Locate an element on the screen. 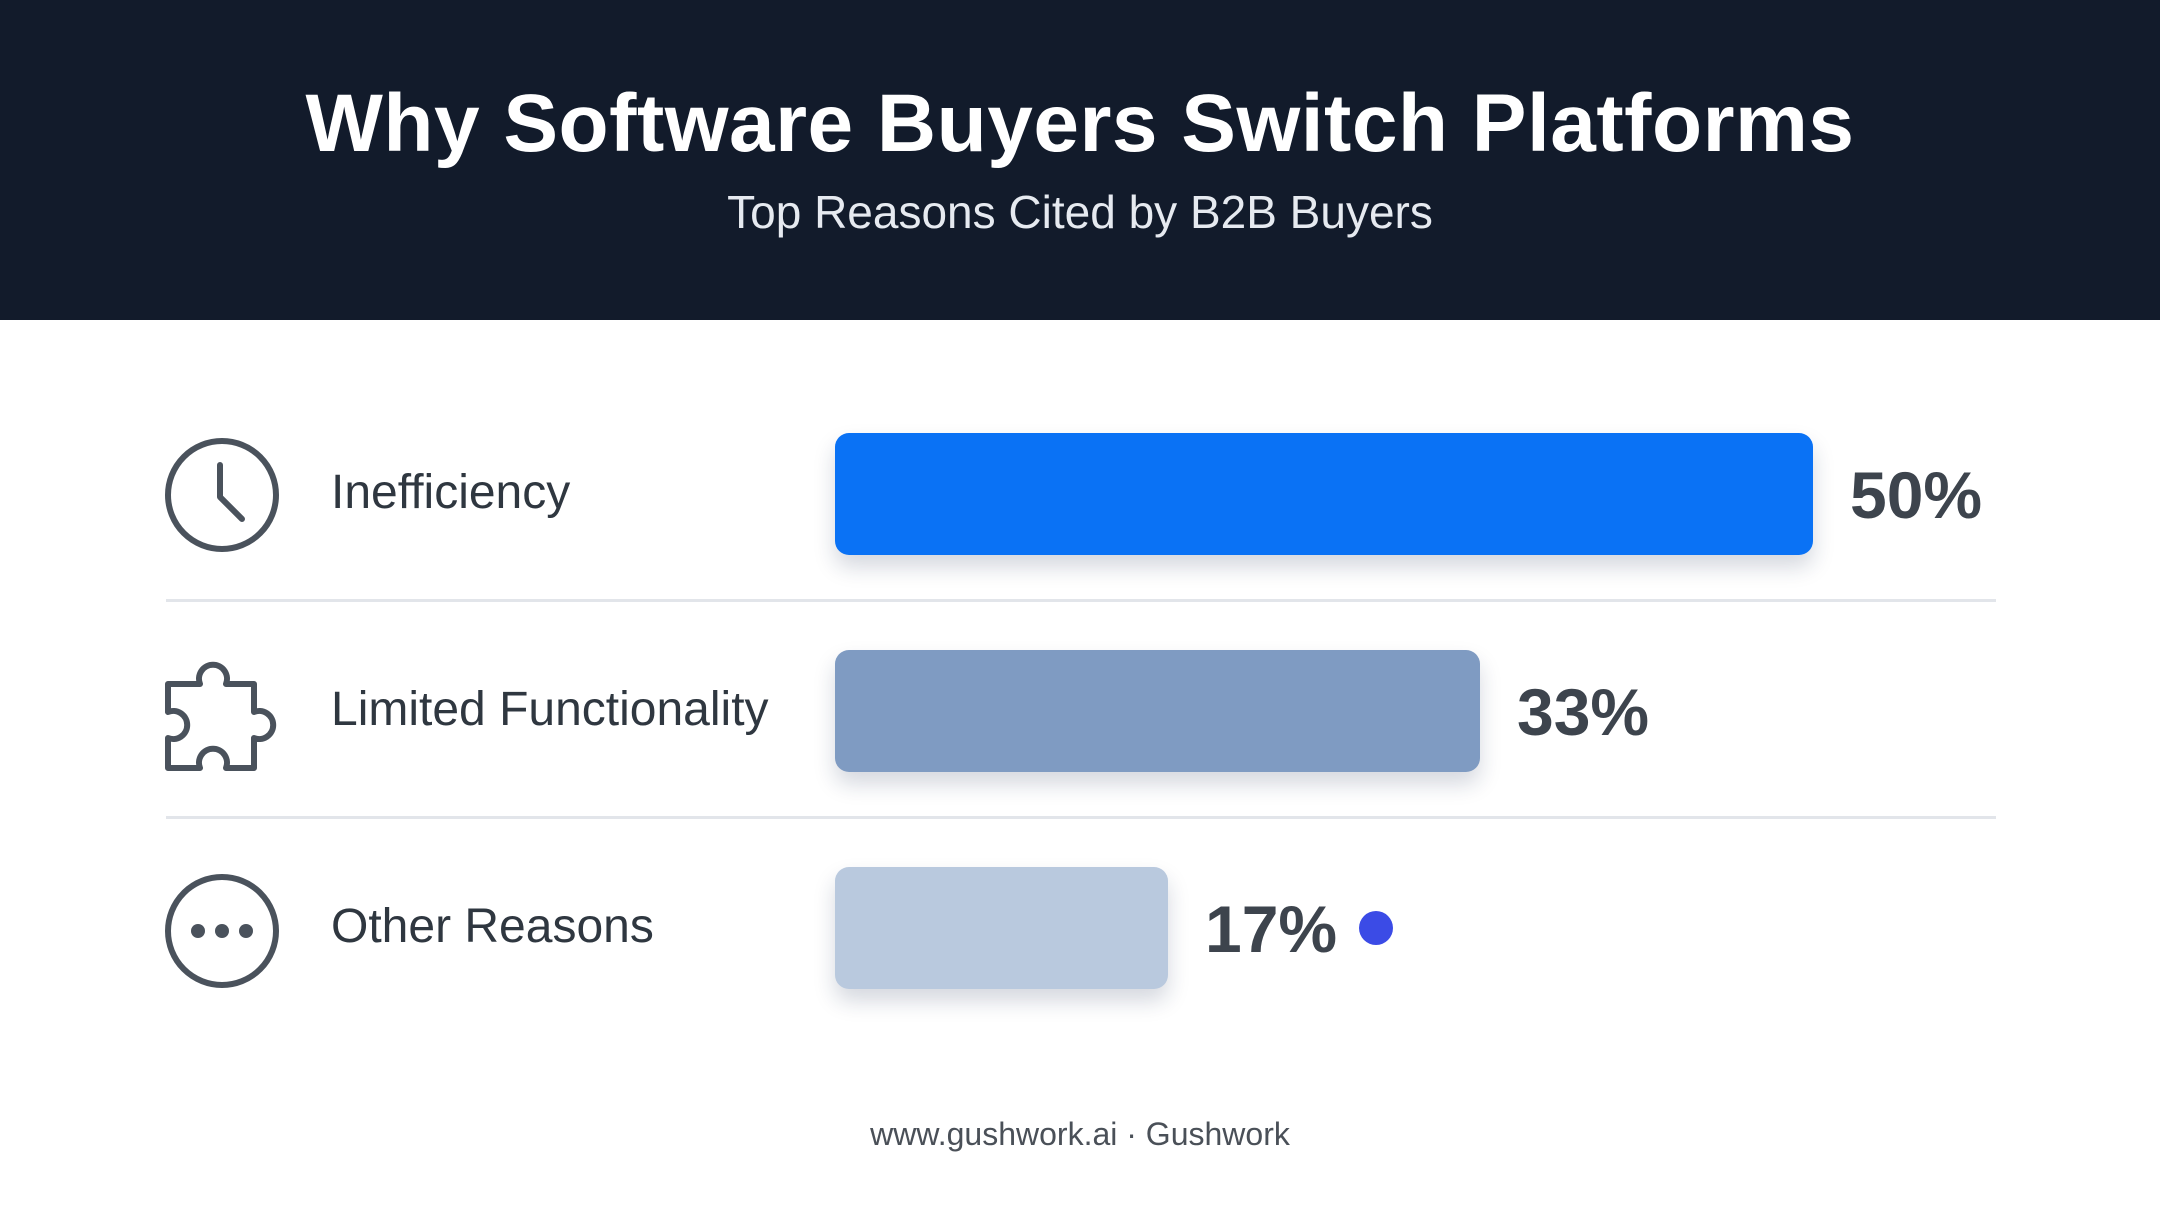  category-label: Other Reasons is located at coordinates (492, 926).